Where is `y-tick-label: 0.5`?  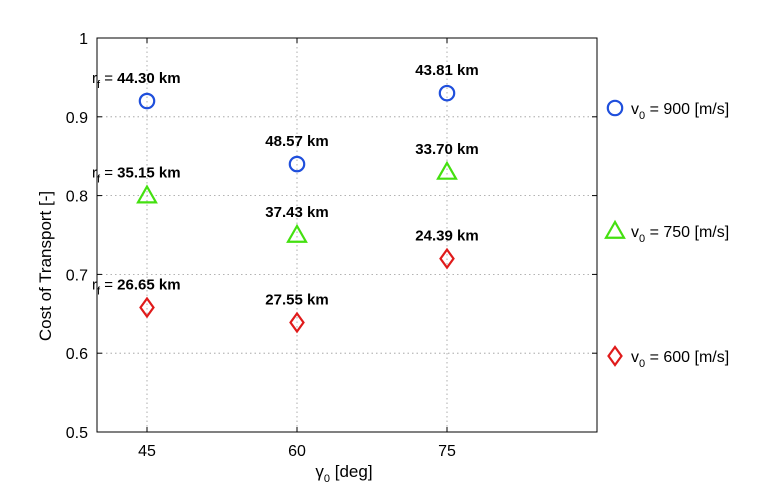
y-tick-label: 0.5 is located at coordinates (77, 433).